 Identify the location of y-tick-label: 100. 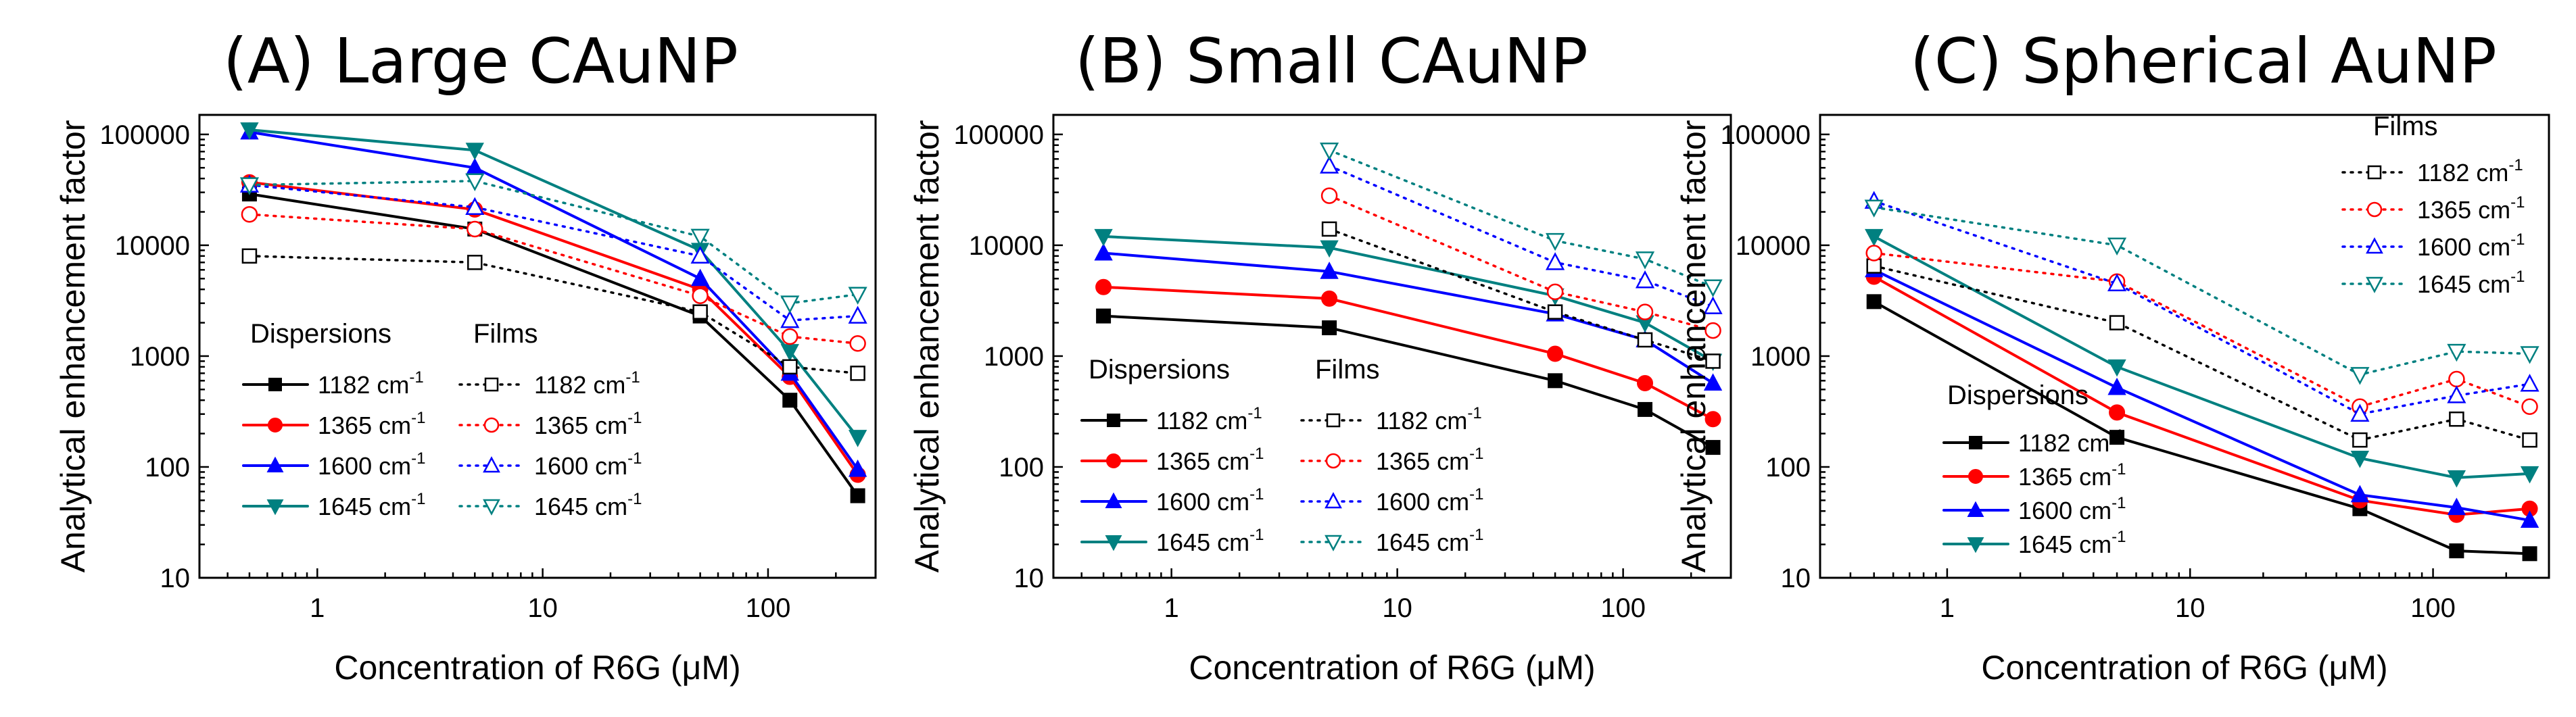
(1021, 468).